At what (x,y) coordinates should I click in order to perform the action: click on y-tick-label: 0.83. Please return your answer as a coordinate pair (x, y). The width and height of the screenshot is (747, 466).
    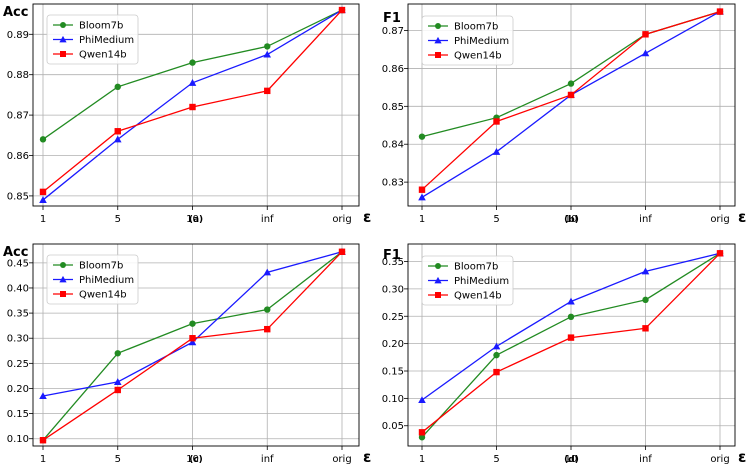
    Looking at the image, I should click on (393, 183).